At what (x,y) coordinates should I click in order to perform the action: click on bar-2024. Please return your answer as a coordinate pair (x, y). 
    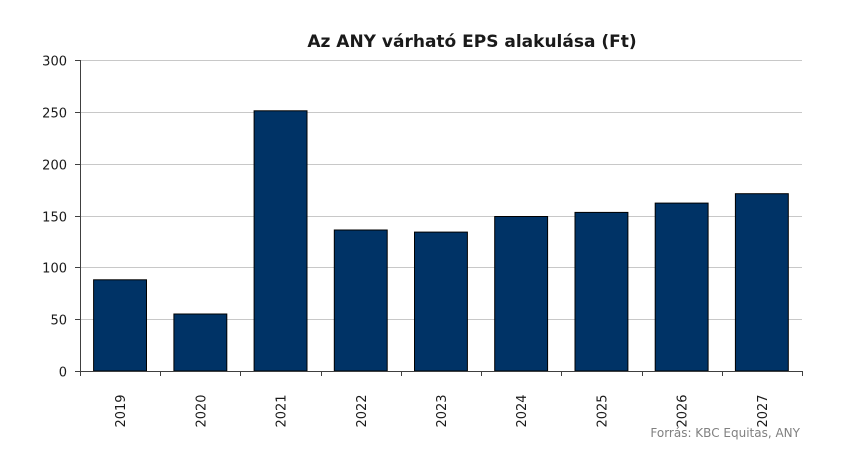
    Looking at the image, I should click on (521, 294).